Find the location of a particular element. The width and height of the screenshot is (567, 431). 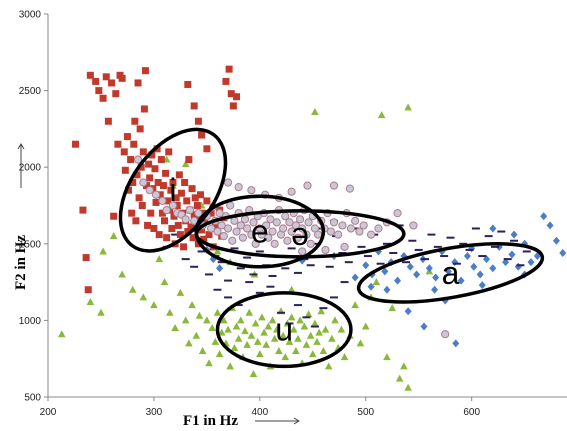

y-tick-label: 1000 is located at coordinates (30, 321).